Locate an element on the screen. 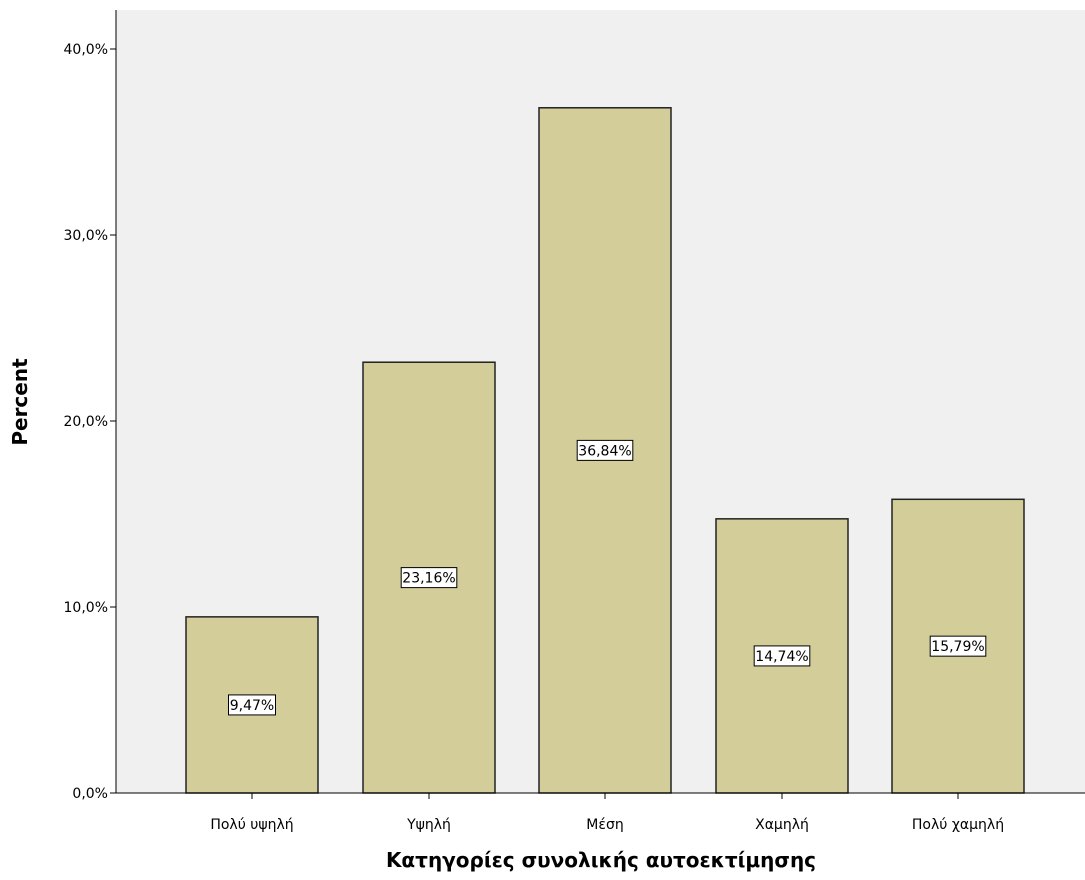  y-axis-ticks: 0,0% 10,0% 20,0% 30,0% 40,0% is located at coordinates (90, 422).